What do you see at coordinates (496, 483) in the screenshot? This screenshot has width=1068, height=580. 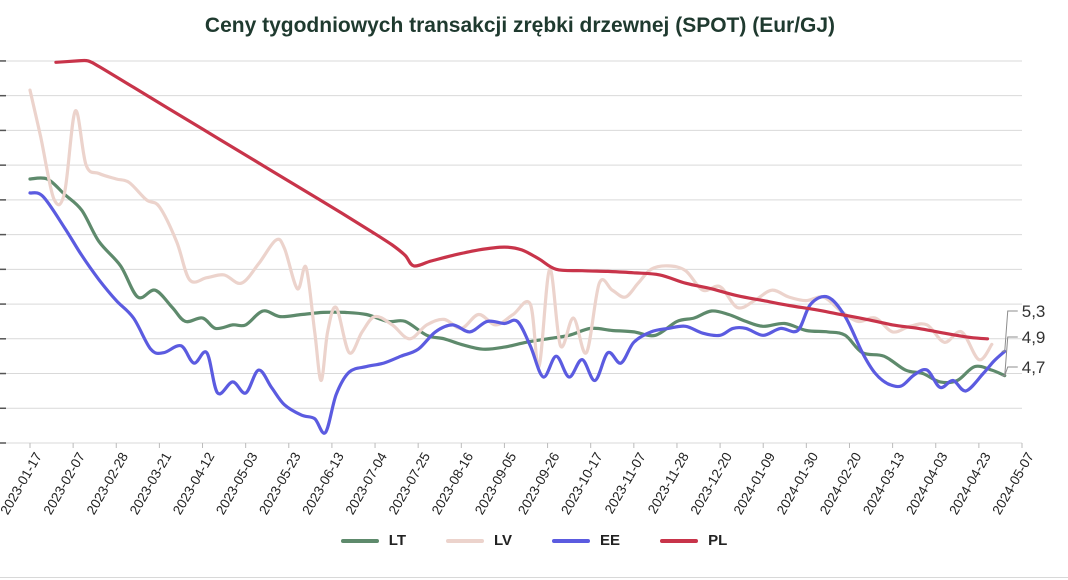 I see `x-tick-label: 2023-09-05` at bounding box center [496, 483].